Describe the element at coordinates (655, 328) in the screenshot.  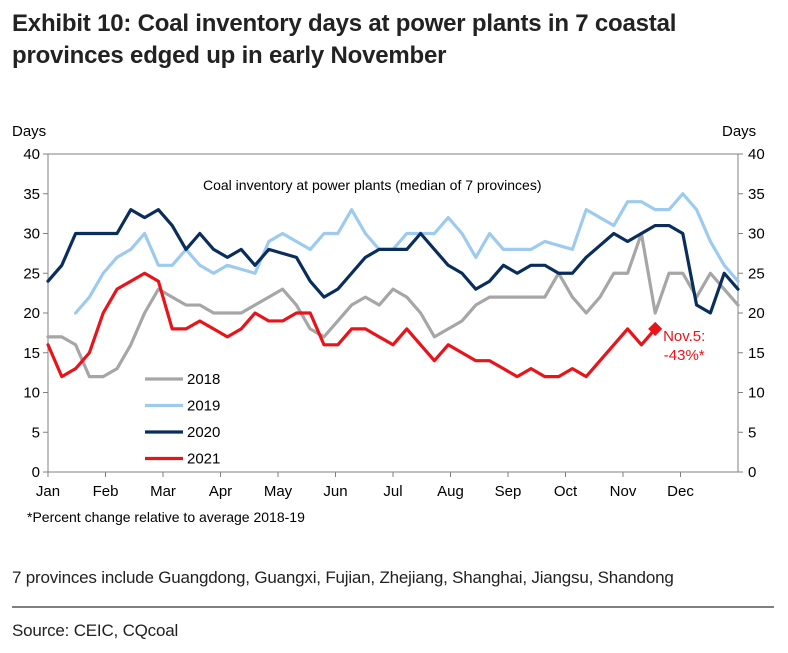
I see `nov5-marker` at that location.